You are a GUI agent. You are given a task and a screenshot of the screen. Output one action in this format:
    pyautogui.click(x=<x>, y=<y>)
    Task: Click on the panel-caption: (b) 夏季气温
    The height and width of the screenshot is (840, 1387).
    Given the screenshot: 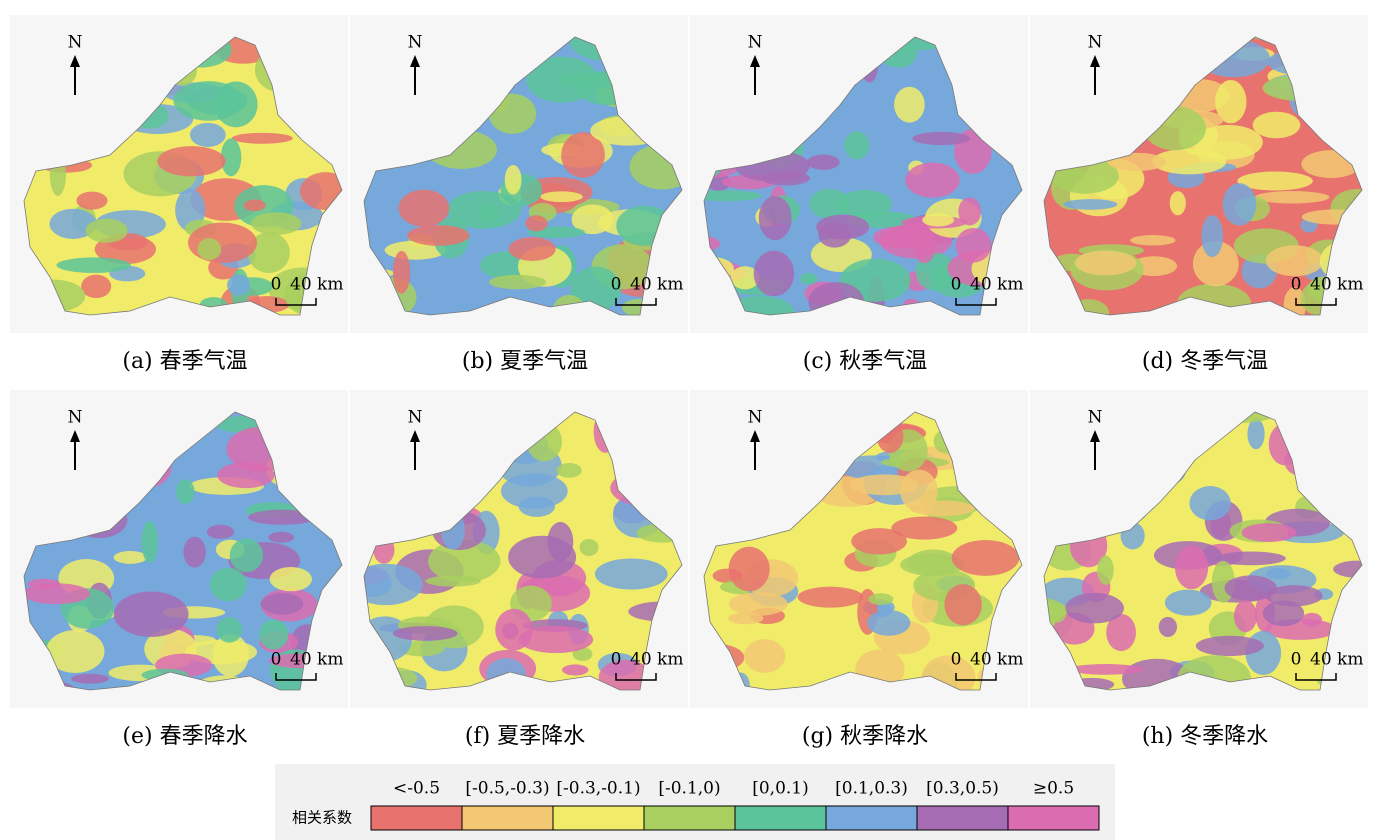 What is the action you would take?
    pyautogui.click(x=525, y=361)
    